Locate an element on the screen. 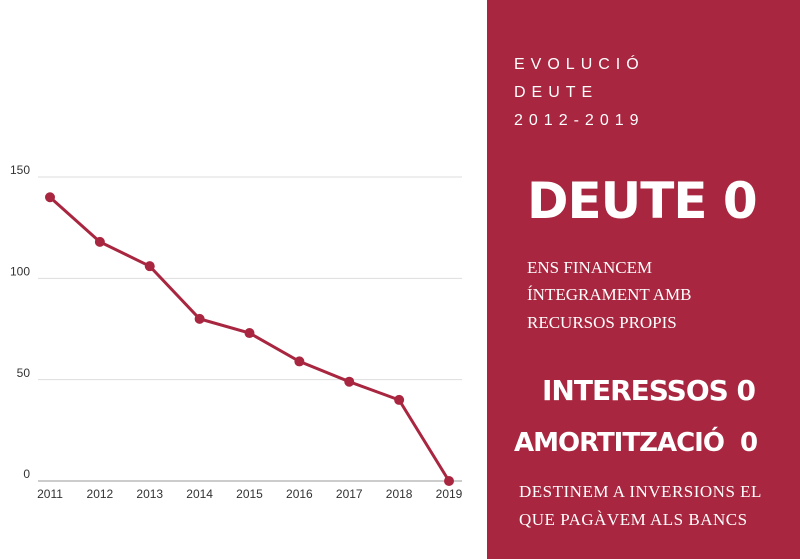  x-tick-label: 2013 is located at coordinates (149, 494).